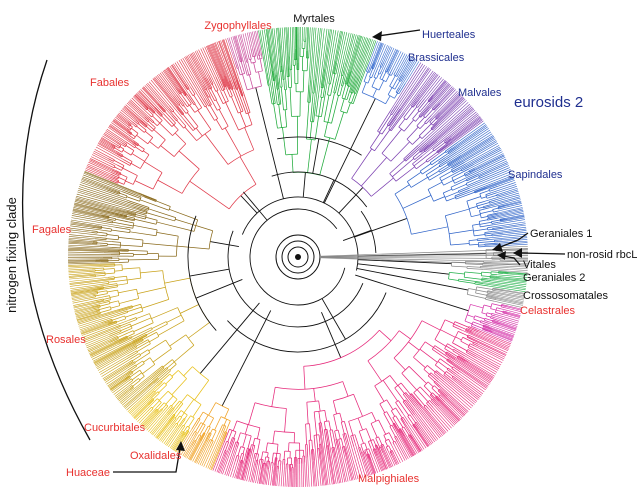 The width and height of the screenshot is (640, 495). Describe the element at coordinates (509, 258) in the screenshot. I see `vitales-arrow` at that location.